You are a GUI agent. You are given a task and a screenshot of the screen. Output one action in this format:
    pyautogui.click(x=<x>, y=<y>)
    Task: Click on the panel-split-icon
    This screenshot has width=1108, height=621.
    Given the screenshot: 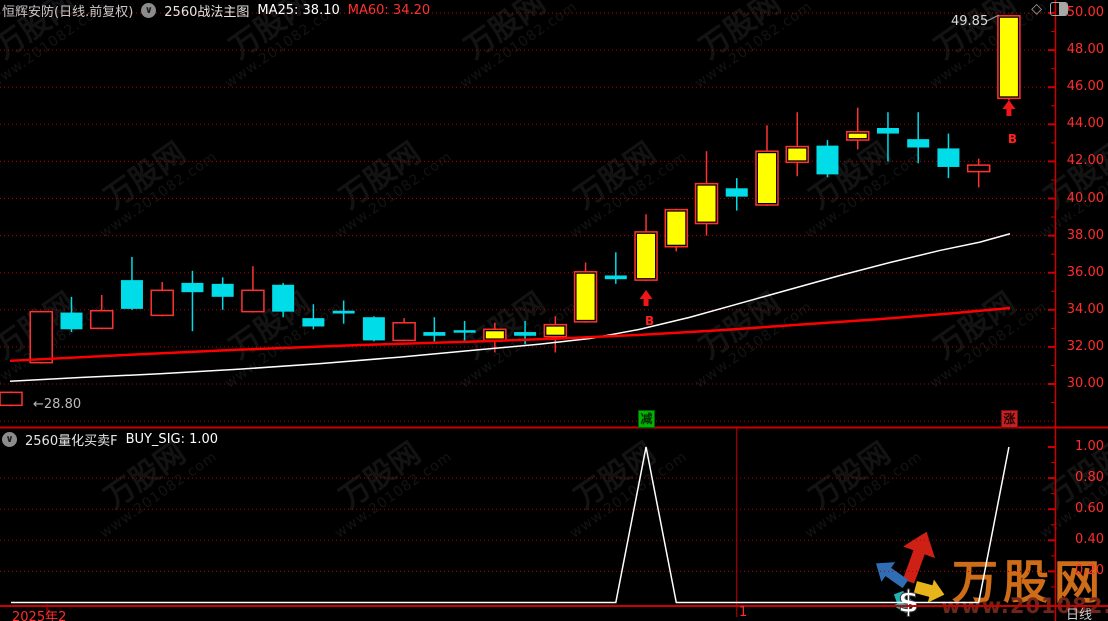 What is the action you would take?
    pyautogui.click(x=1059, y=9)
    